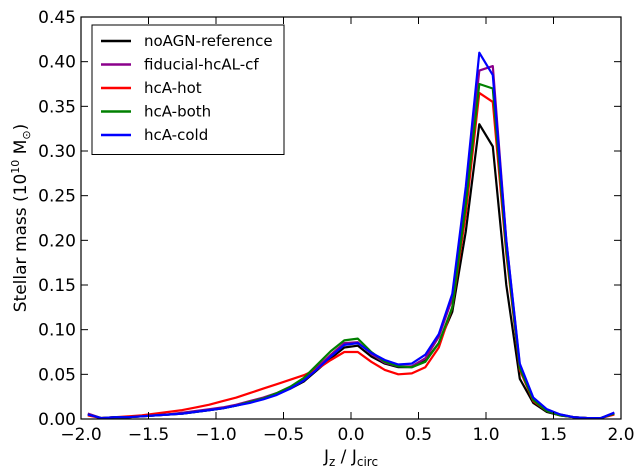 Image resolution: width=638 pixels, height=472 pixels. What do you see at coordinates (418, 435) in the screenshot?
I see `x-tick-label: 0.5` at bounding box center [418, 435].